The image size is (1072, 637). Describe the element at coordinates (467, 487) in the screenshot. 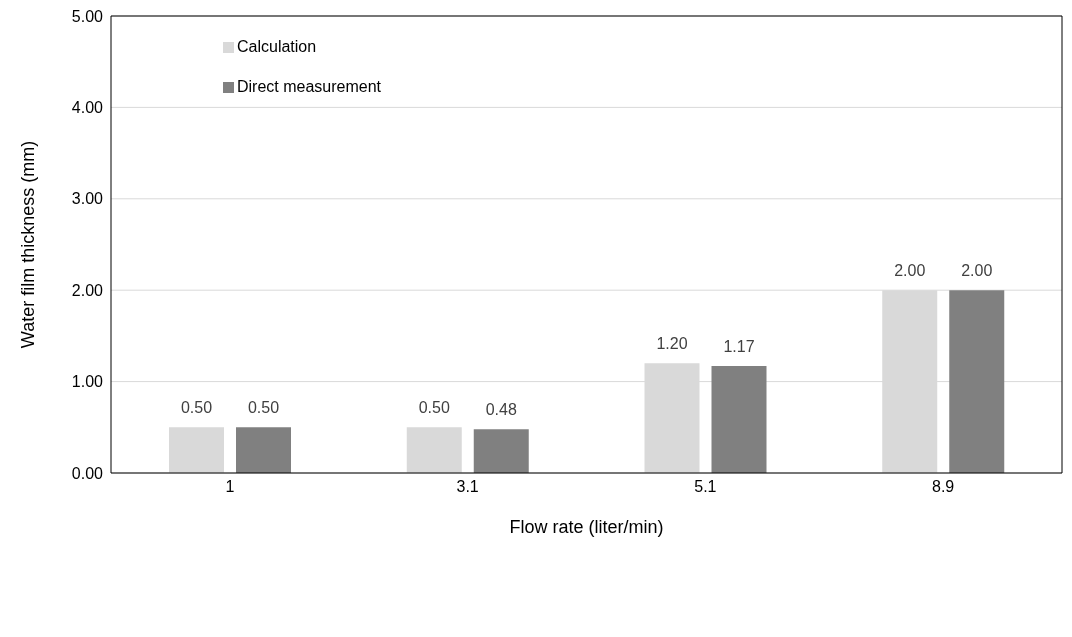

I see `x-tick-label: 3.1` at that location.